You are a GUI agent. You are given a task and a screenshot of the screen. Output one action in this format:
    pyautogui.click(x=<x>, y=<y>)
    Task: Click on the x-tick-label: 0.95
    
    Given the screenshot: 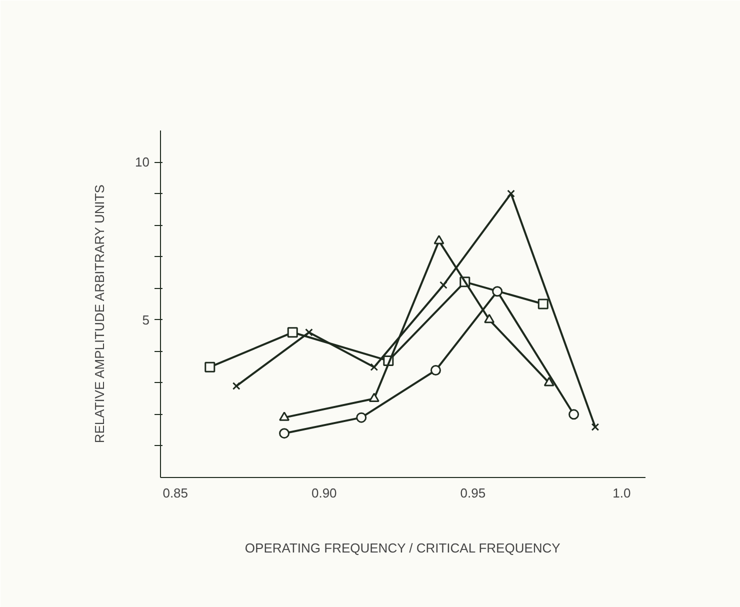 What is the action you would take?
    pyautogui.click(x=473, y=493)
    